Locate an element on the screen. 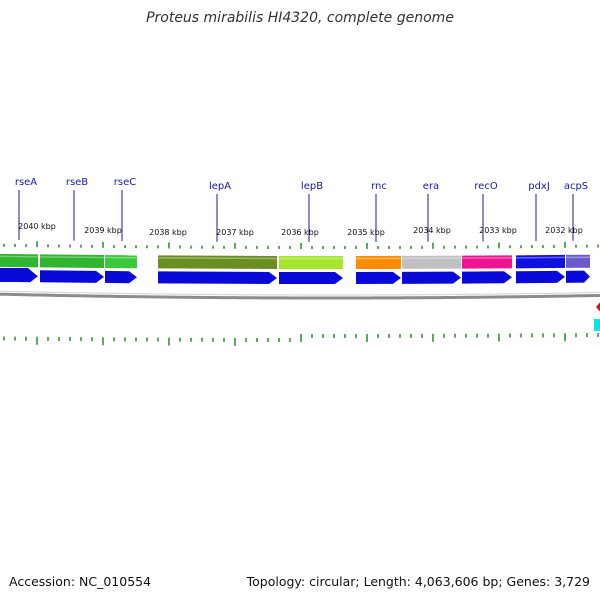 This screenshot has height=600, width=600. cds-arrow-rnc is located at coordinates (378, 277).